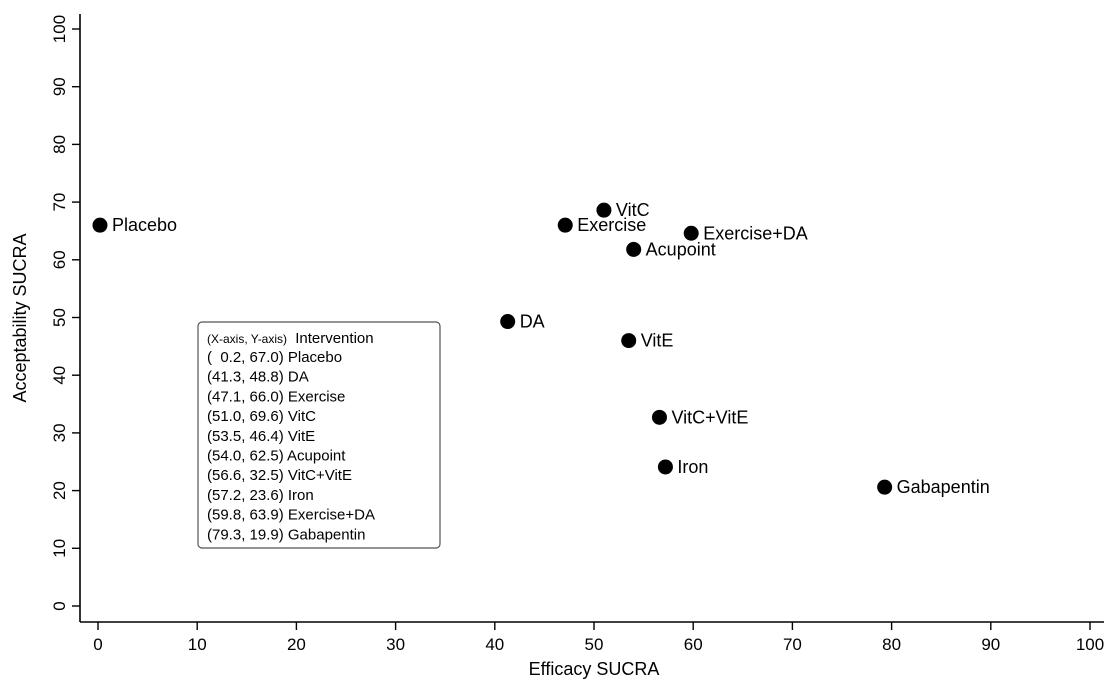  What do you see at coordinates (286, 534) in the screenshot?
I see `legend-line-9: (79.3, 19.9) Gabapentin` at bounding box center [286, 534].